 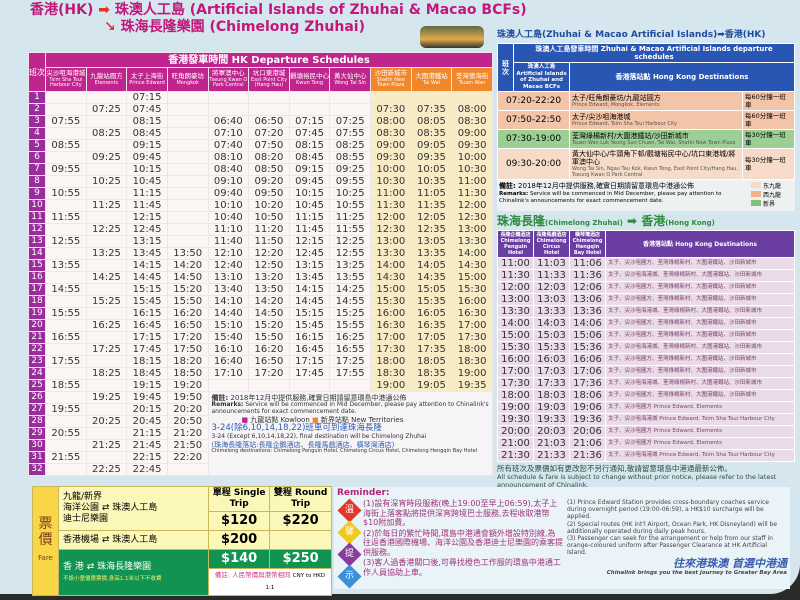 I want to click on badge-char: 提, so click(x=349, y=553).